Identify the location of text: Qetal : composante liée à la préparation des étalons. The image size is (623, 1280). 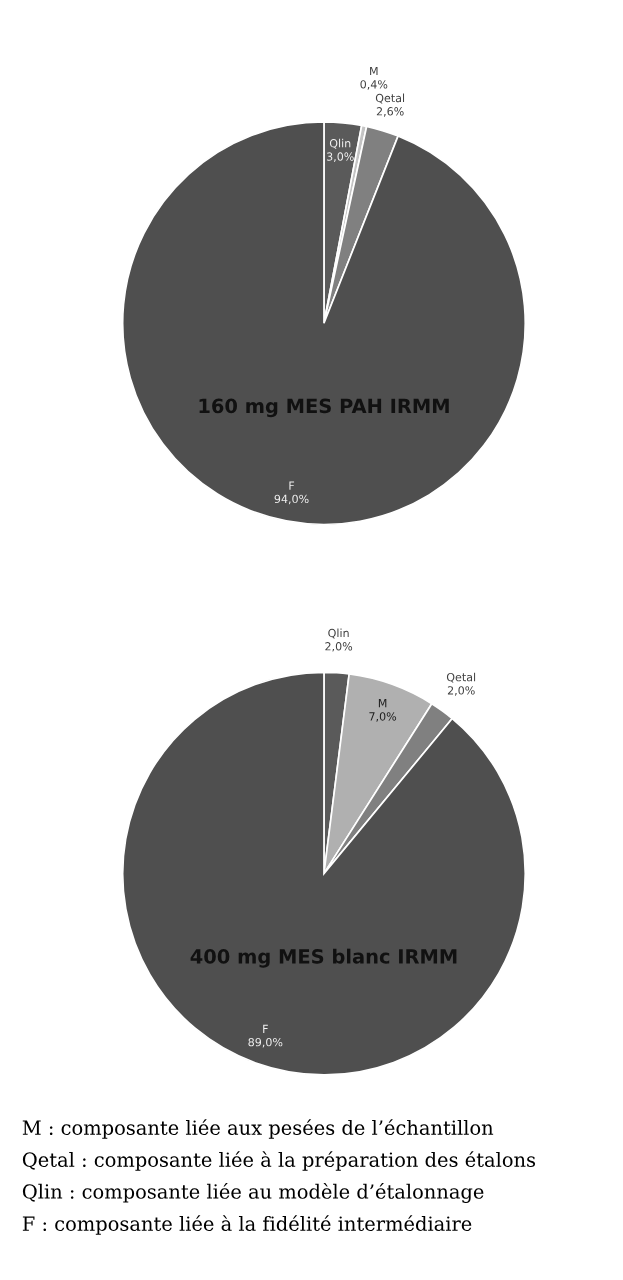
(279, 1161).